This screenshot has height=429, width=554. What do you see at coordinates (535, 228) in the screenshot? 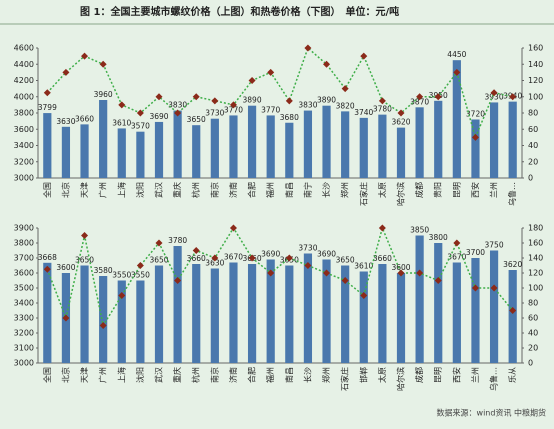
I see `y2-tick-label: 180` at bounding box center [535, 228].